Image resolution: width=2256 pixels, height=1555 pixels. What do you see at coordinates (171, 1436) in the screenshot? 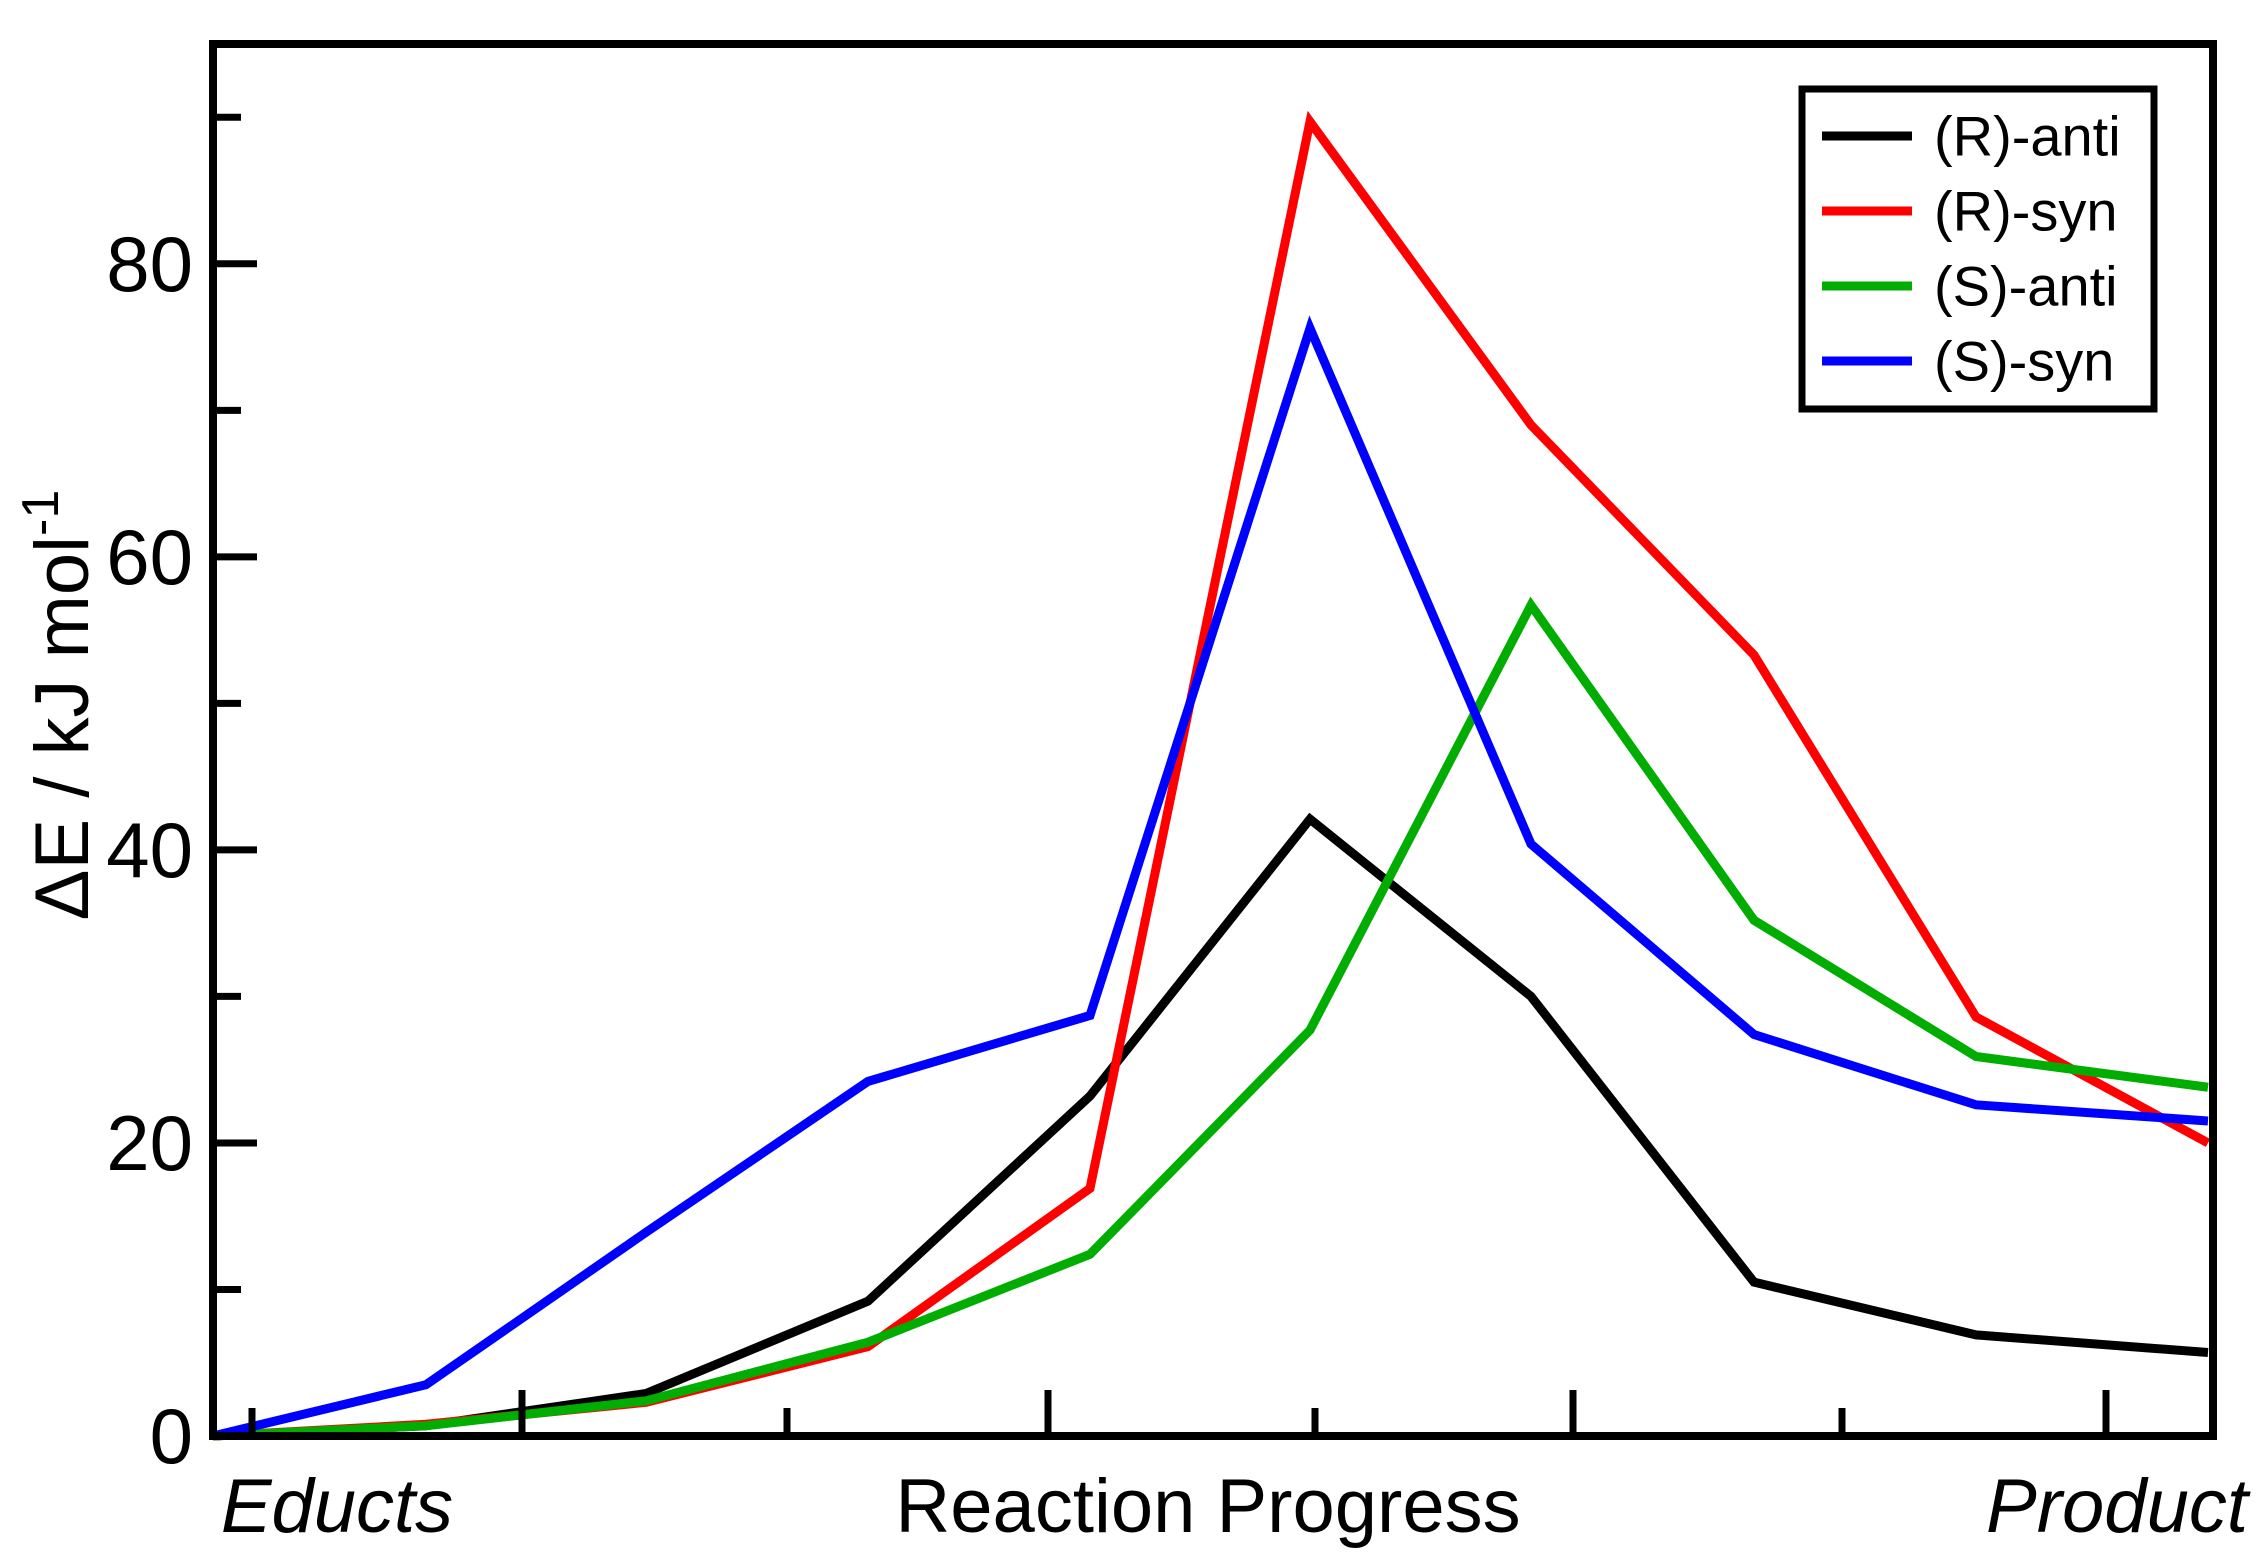
I see `y-tick-label-0: 0` at bounding box center [171, 1436].